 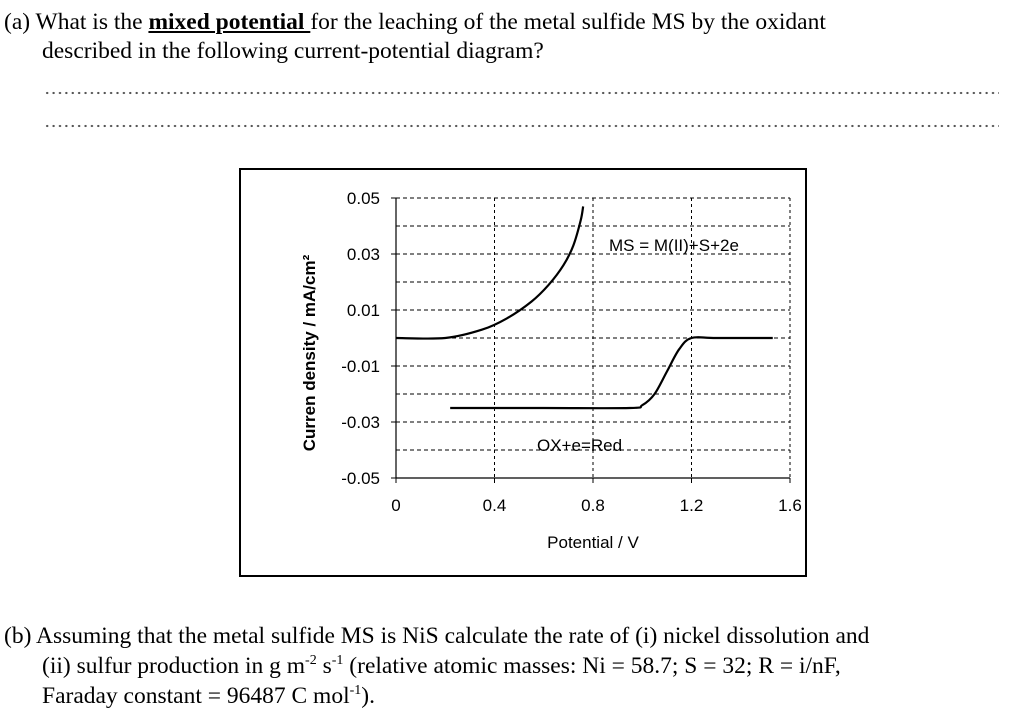 What do you see at coordinates (363, 254) in the screenshot?
I see `y-tick-label: 0.03` at bounding box center [363, 254].